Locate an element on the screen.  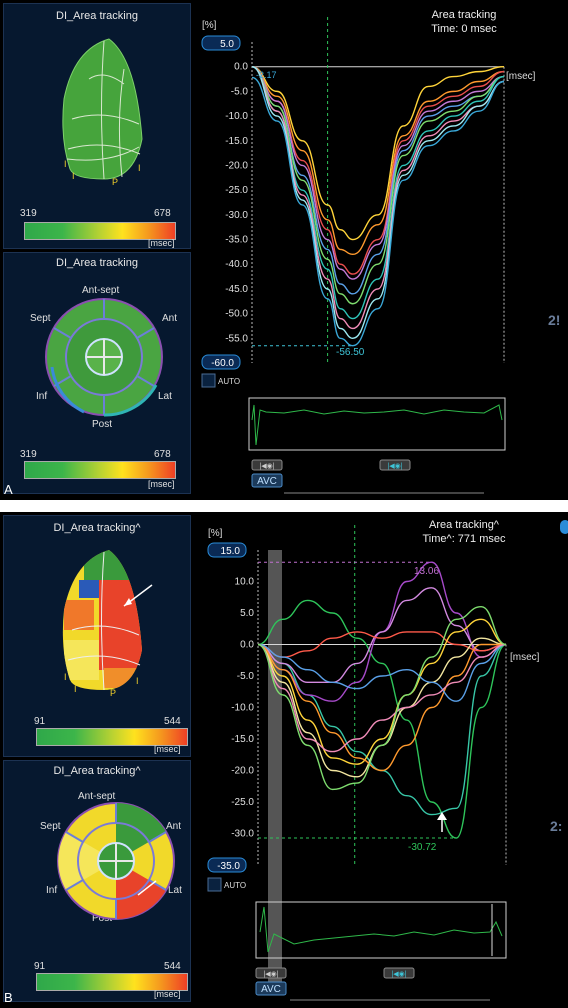
scale-max: 678 is located at coordinates (162, 213).